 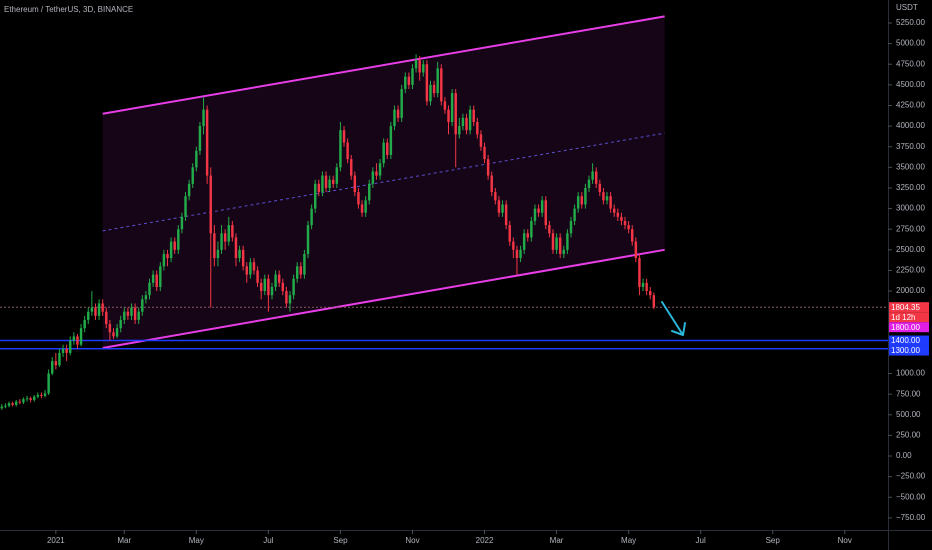 What do you see at coordinates (910, 373) in the screenshot?
I see `y-tick-label: 1000.00` at bounding box center [910, 373].